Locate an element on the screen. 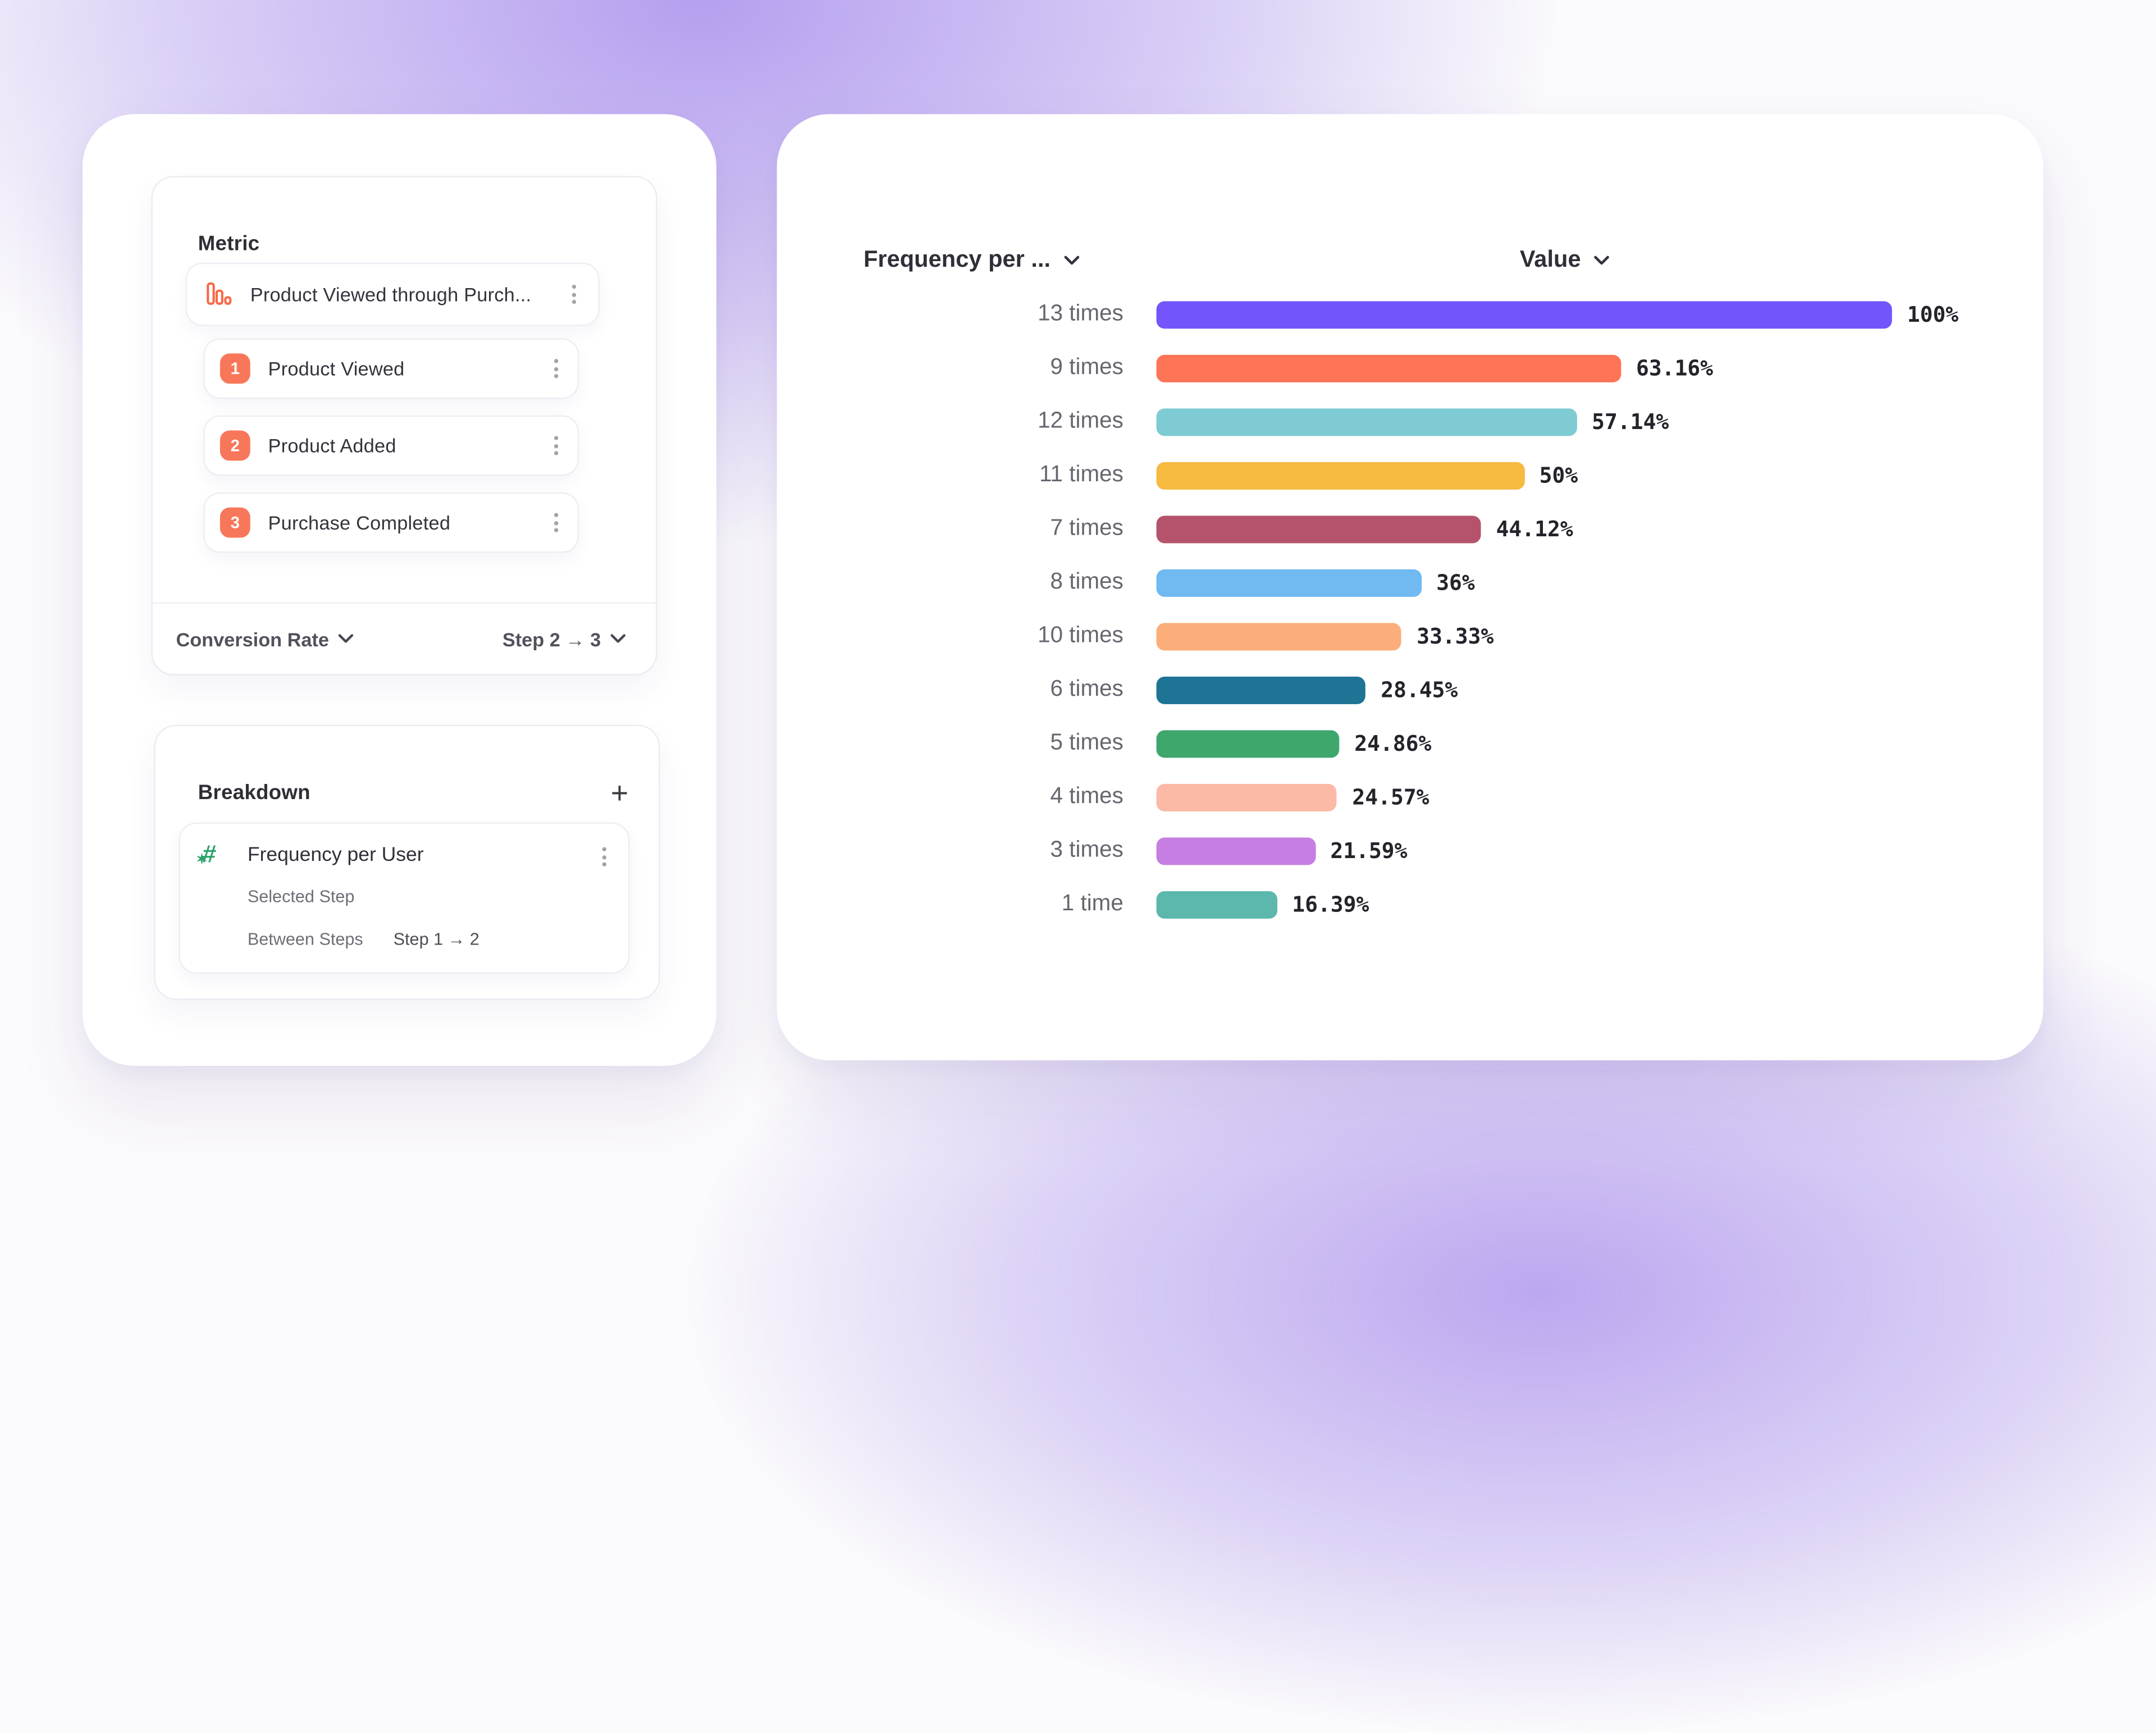  chart-row: 12 times 57.14% is located at coordinates (1410, 422).